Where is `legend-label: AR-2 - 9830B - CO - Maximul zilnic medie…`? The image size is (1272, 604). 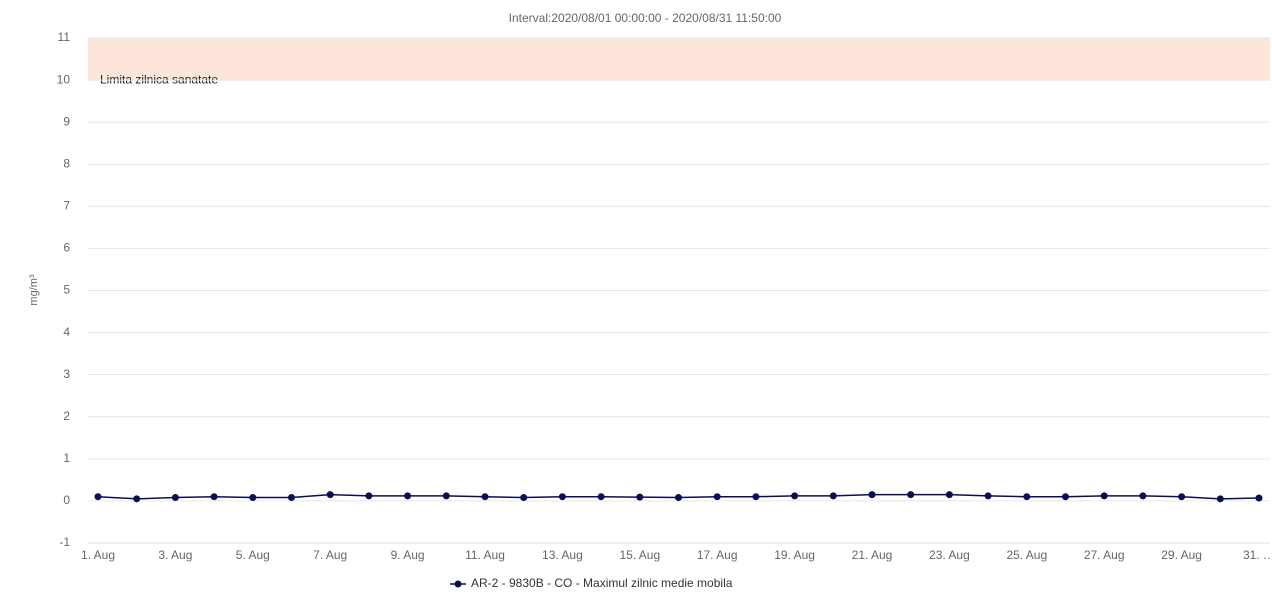 legend-label: AR-2 - 9830B - CO - Maximul zilnic medie… is located at coordinates (602, 583).